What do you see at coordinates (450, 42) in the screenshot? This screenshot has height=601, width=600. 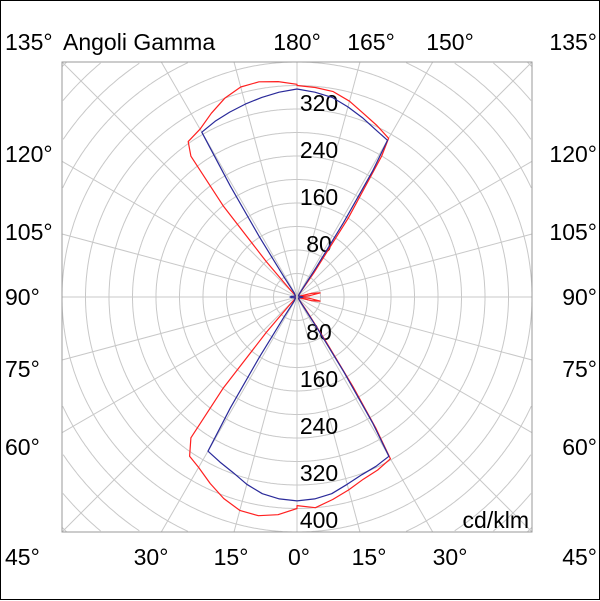 I see `angle-label-top-150: 150°` at bounding box center [450, 42].